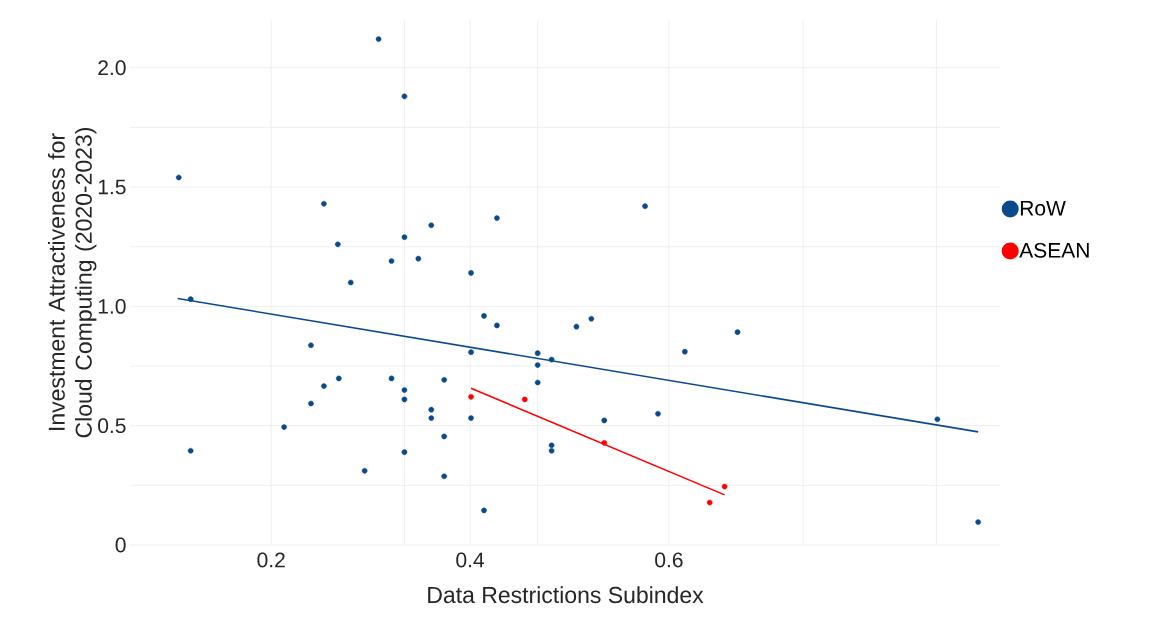  Describe the element at coordinates (112, 306) in the screenshot. I see `y-tick-label: 1.0` at that location.